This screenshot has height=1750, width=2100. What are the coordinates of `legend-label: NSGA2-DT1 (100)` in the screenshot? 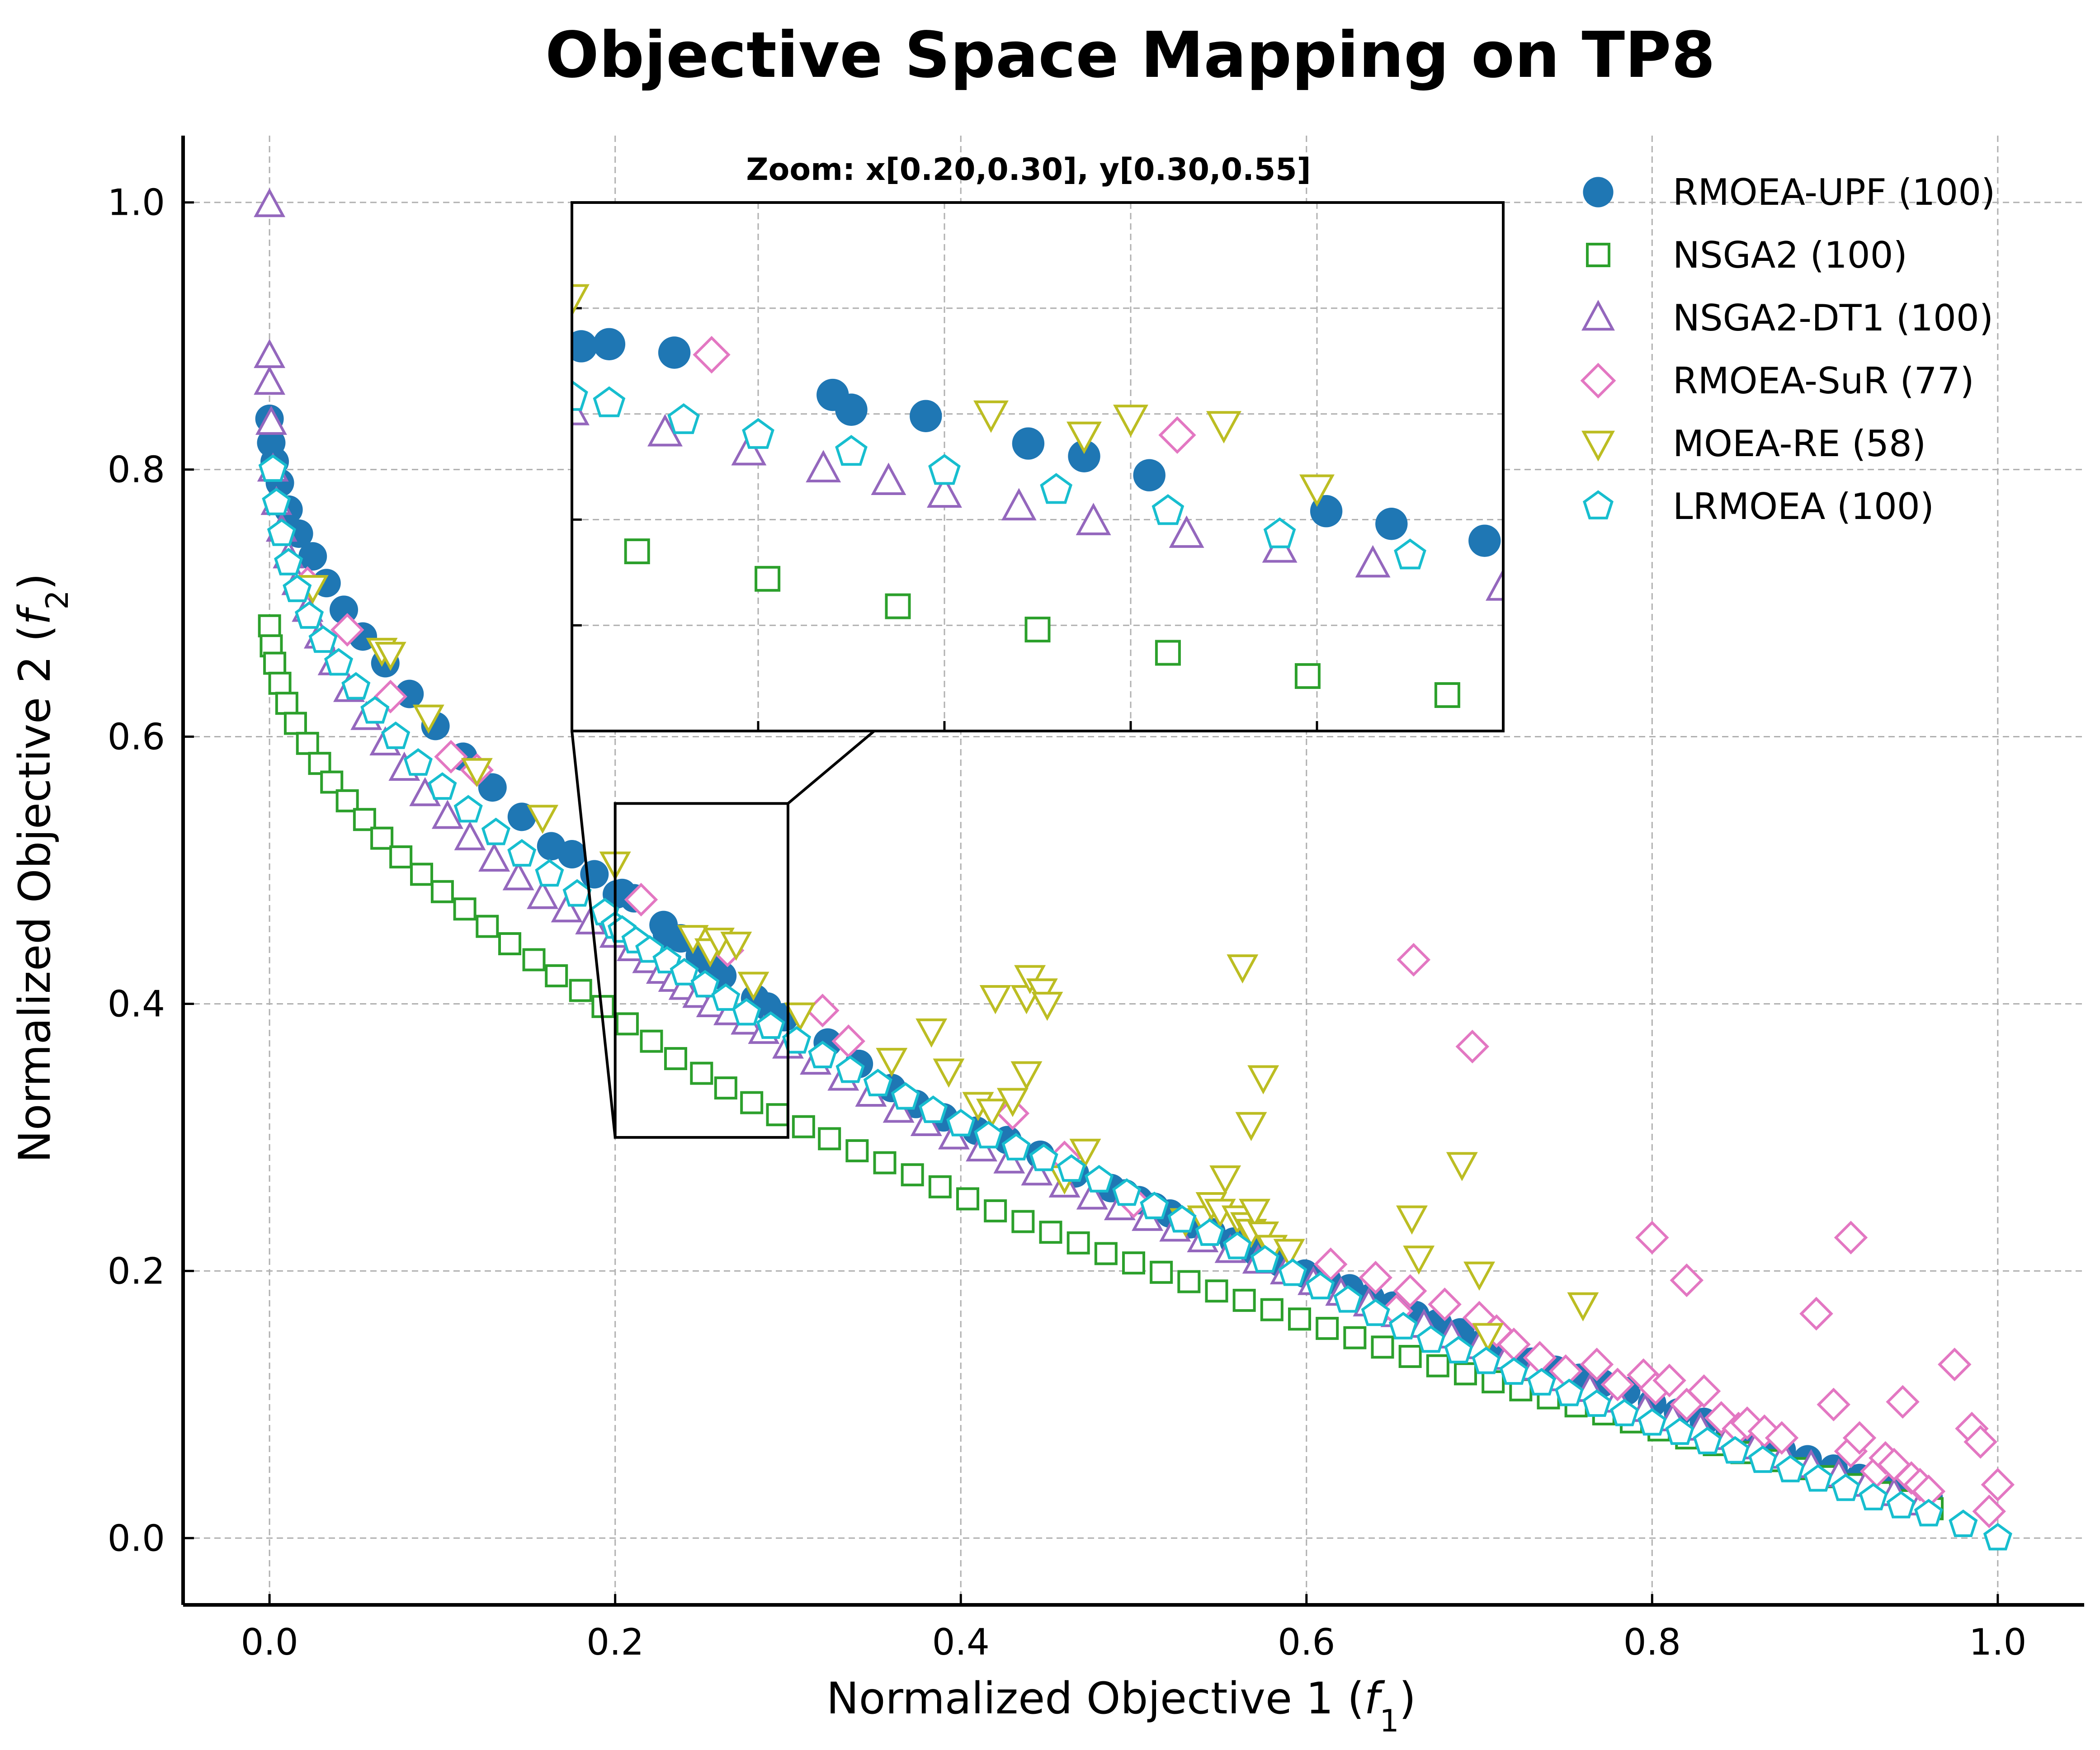 It's located at (1833, 318).